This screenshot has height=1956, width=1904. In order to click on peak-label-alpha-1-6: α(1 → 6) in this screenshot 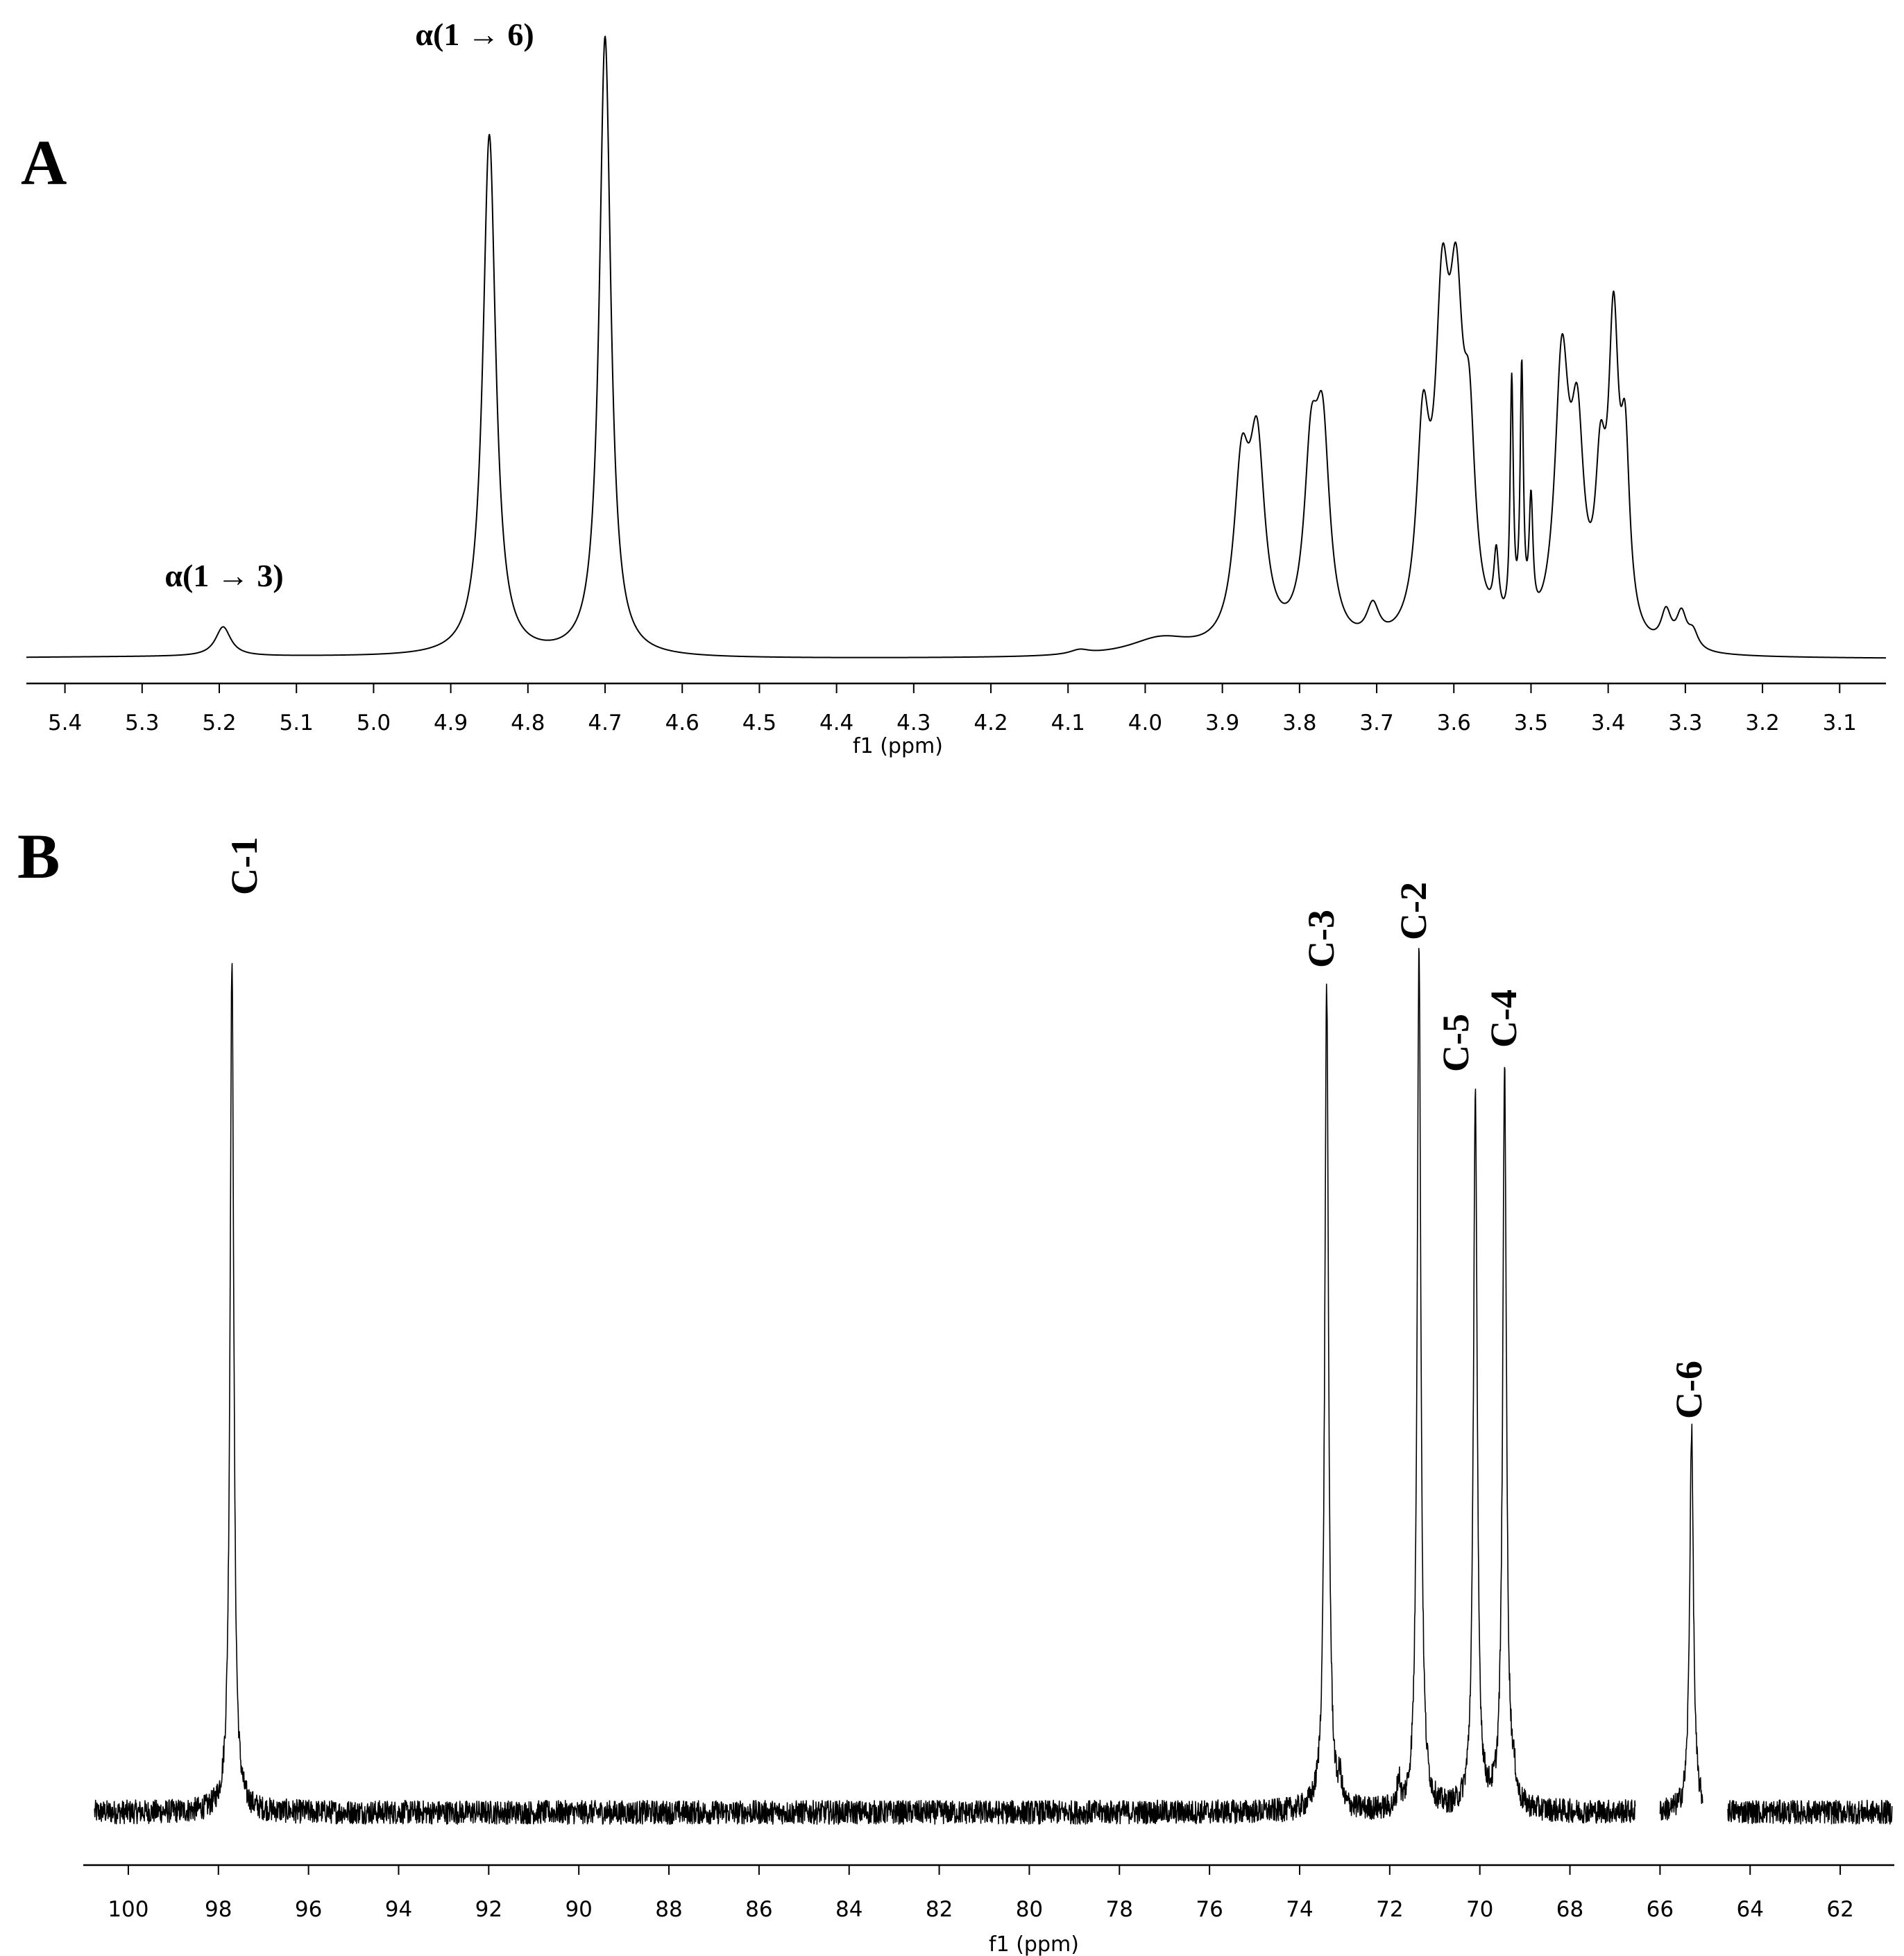, I will do `click(474, 34)`.